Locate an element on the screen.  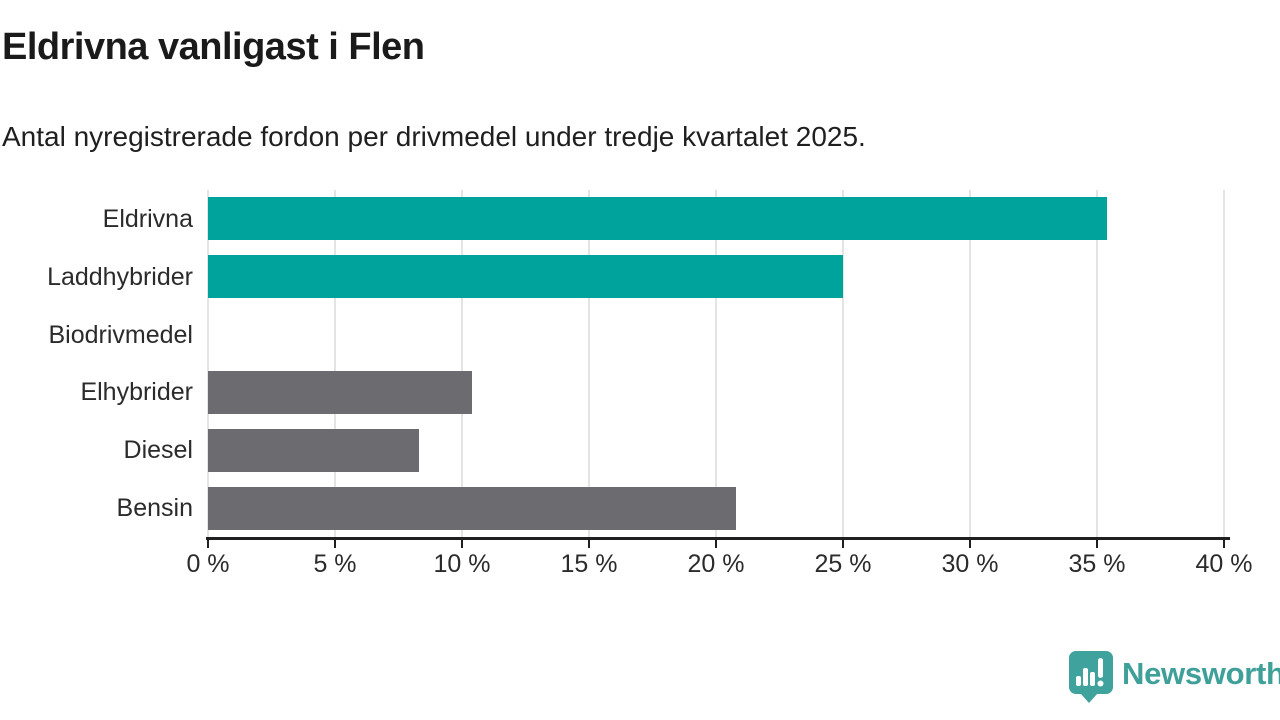
x-tick-label: 15 % is located at coordinates (589, 564).